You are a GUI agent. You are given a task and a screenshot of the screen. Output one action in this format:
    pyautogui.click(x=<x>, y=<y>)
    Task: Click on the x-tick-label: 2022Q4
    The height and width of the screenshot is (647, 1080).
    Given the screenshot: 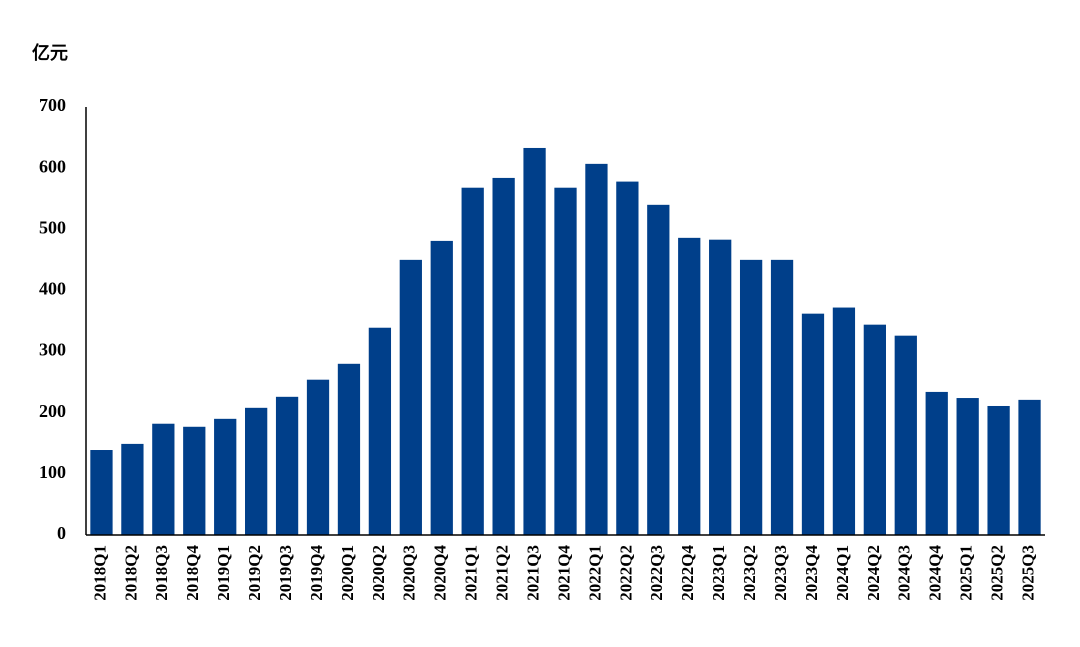 What is the action you would take?
    pyautogui.click(x=687, y=573)
    